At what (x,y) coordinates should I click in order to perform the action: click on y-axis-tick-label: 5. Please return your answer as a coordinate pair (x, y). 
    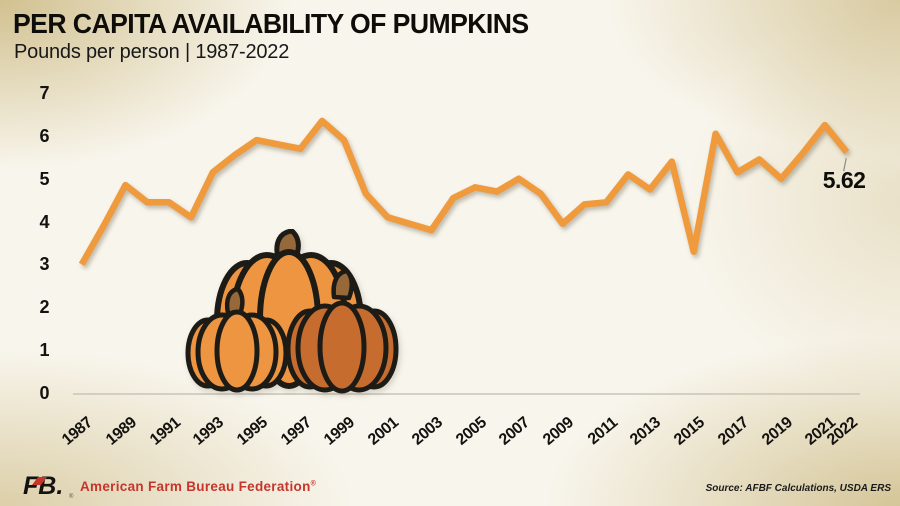
    Looking at the image, I should click on (44, 178).